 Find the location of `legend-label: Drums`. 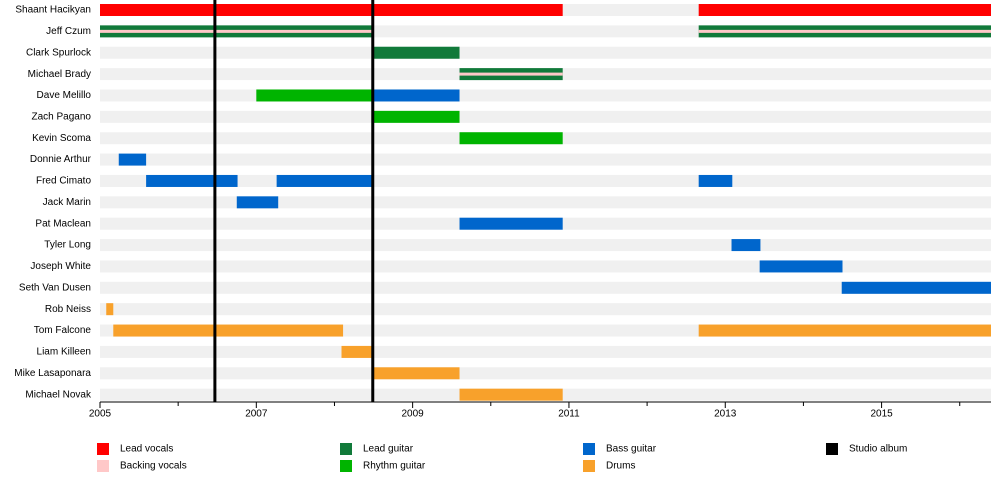

legend-label: Drums is located at coordinates (620, 466).